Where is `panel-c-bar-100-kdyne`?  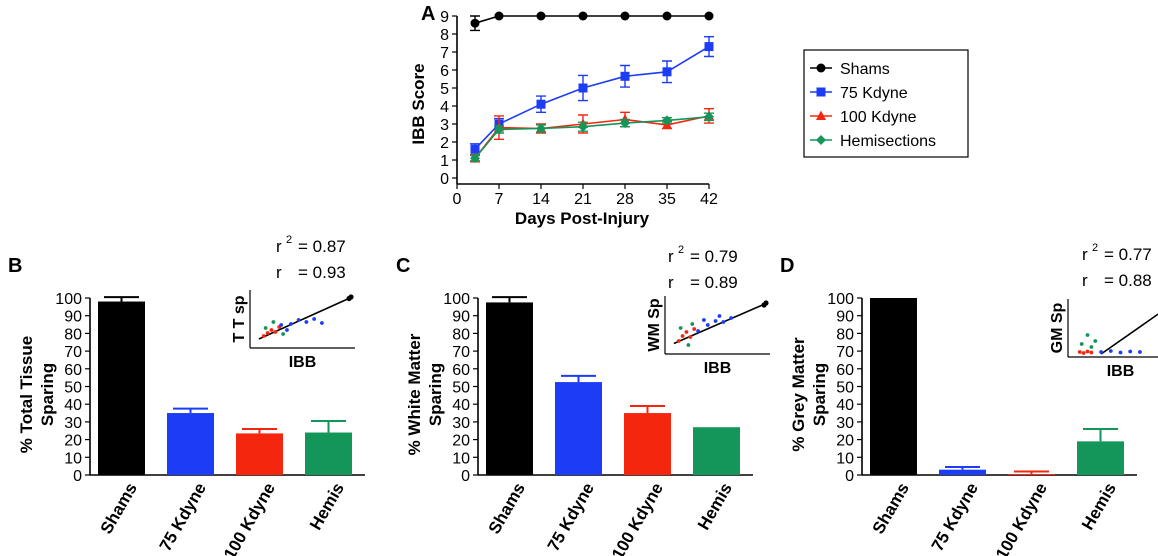
panel-c-bar-100-kdyne is located at coordinates (647, 444).